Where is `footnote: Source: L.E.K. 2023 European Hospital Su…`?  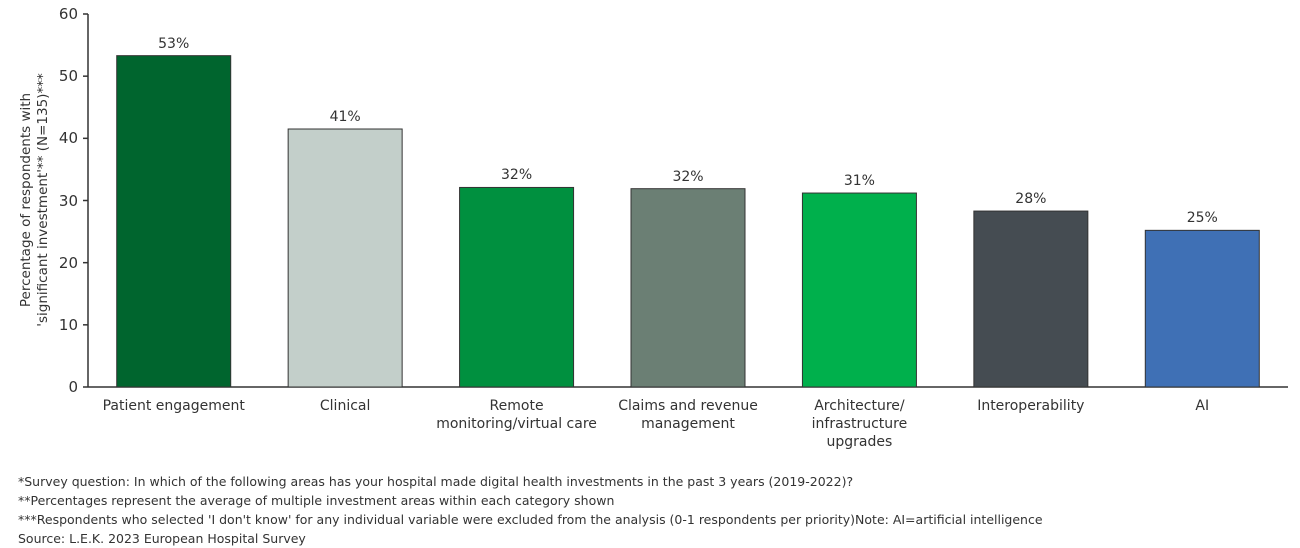
footnote: Source: L.E.K. 2023 European Hospital Su… is located at coordinates (162, 538).